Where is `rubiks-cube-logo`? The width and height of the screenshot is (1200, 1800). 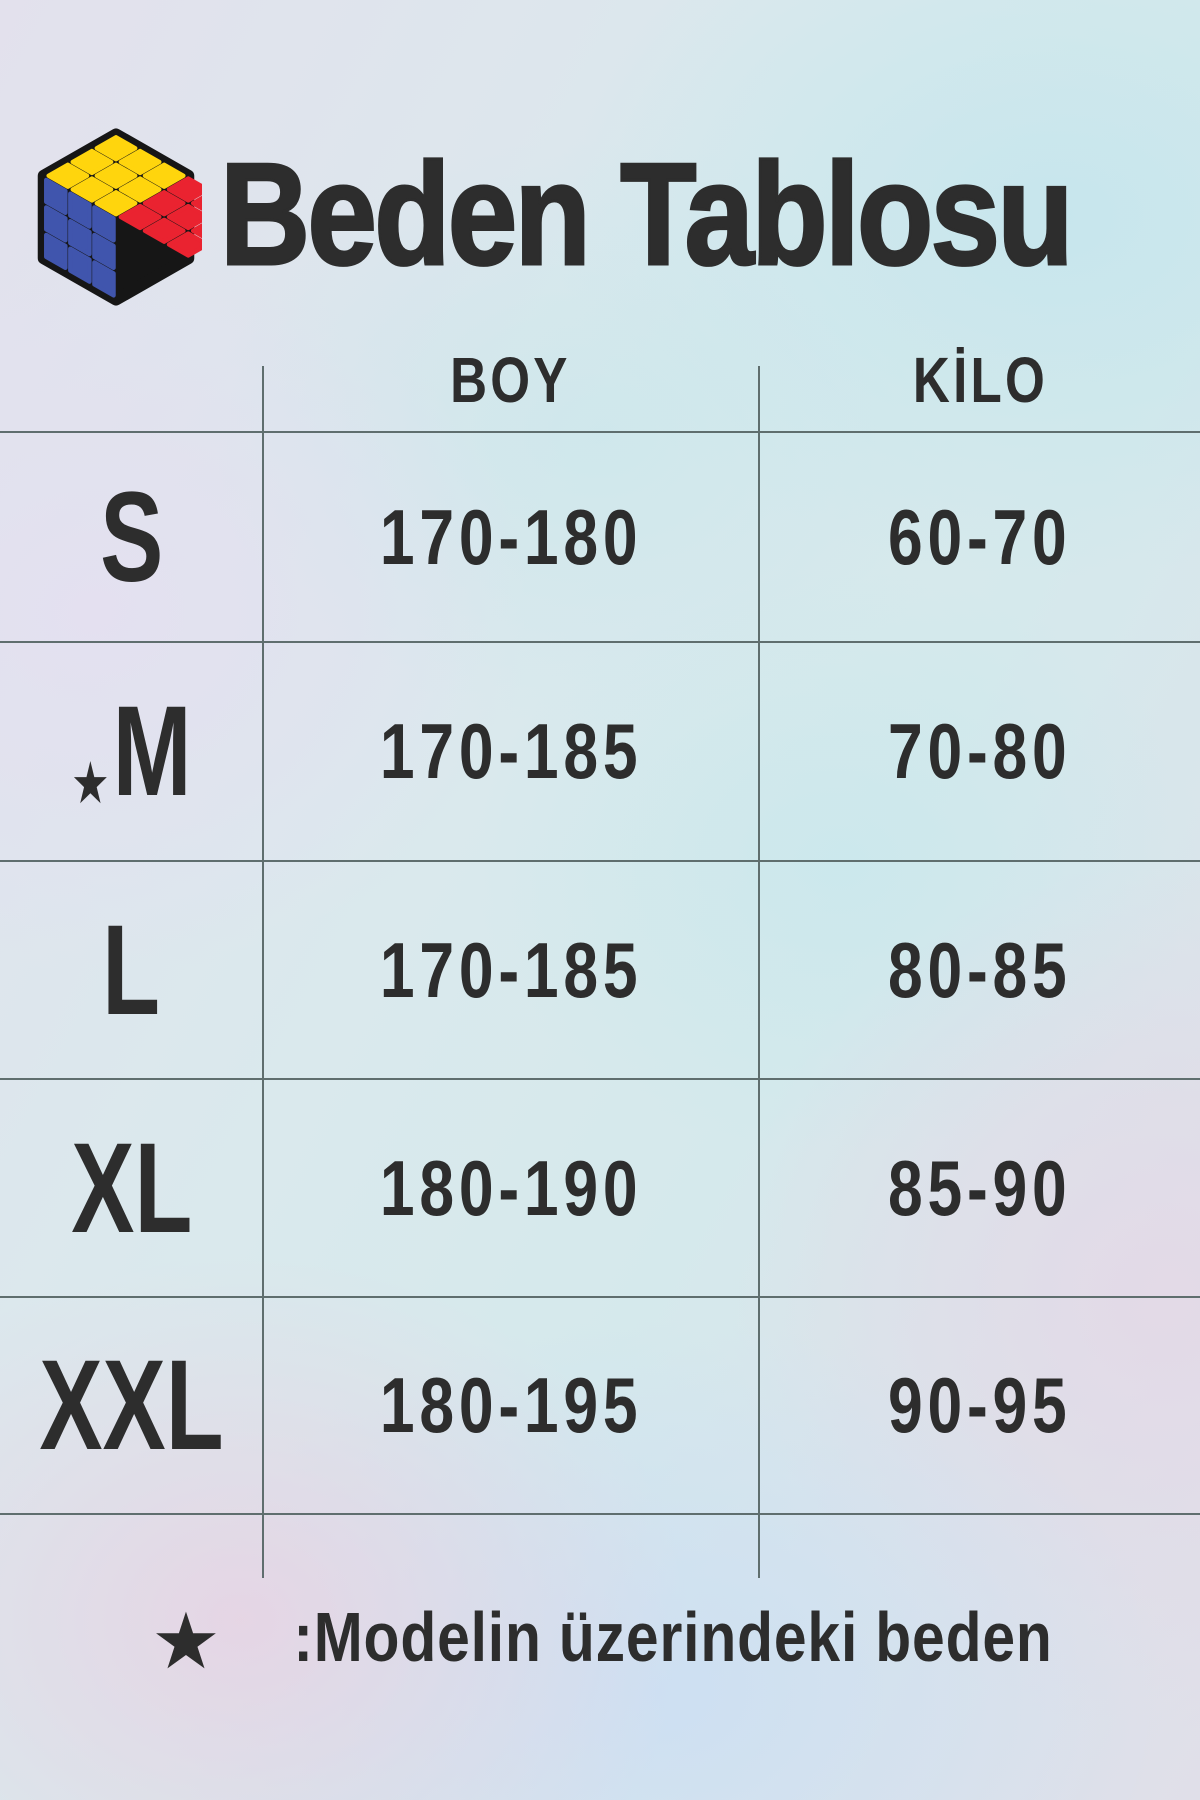 rubiks-cube-logo is located at coordinates (144, 217).